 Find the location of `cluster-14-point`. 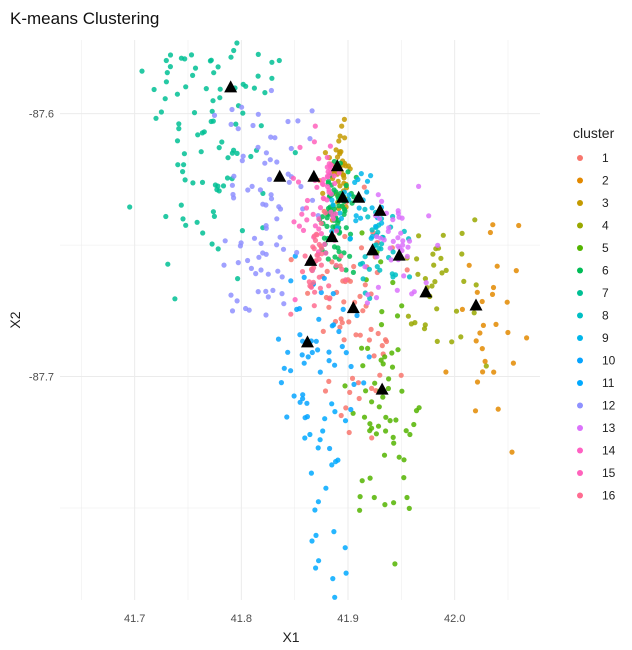

cluster-14-point is located at coordinates (336, 214).